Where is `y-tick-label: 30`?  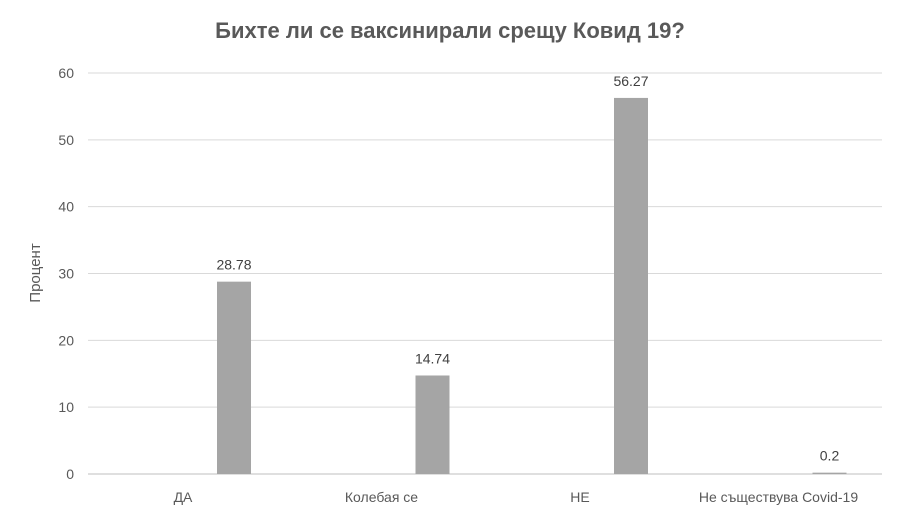
y-tick-label: 30 is located at coordinates (66, 274).